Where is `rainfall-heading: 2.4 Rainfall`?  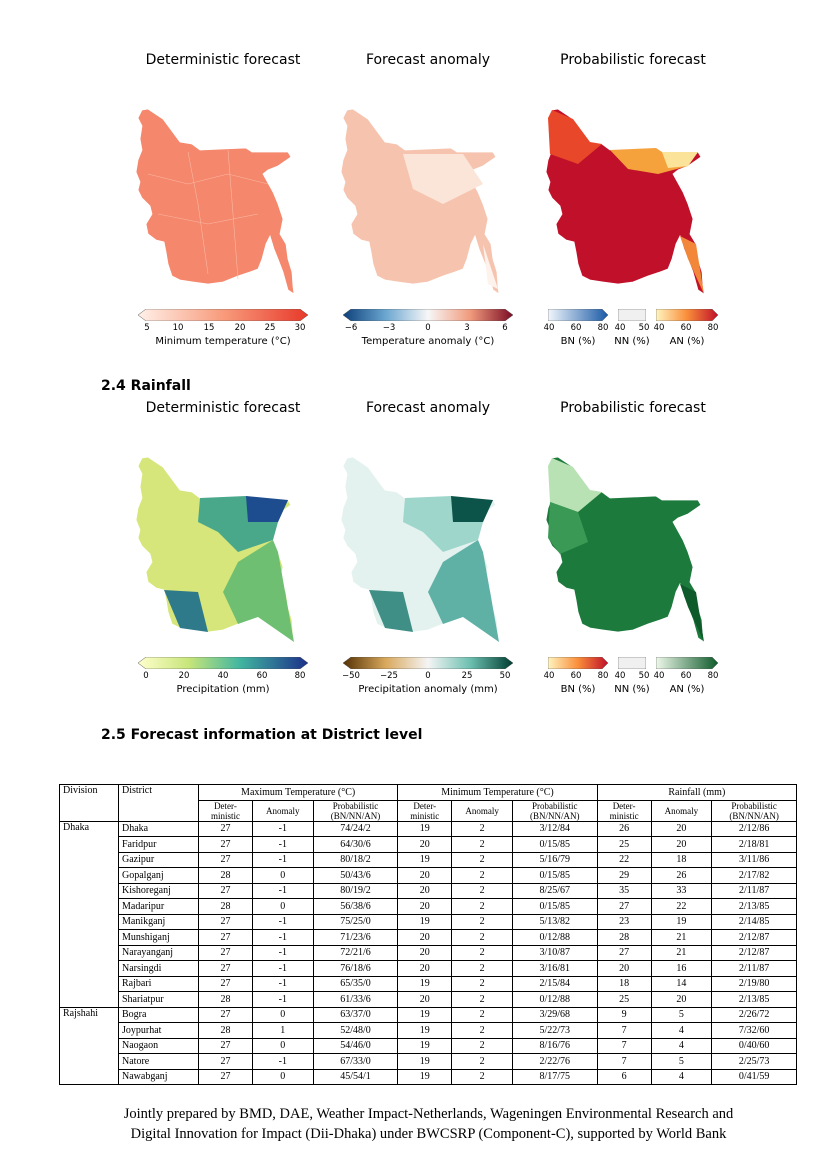 rainfall-heading: 2.4 Rainfall is located at coordinates (146, 386).